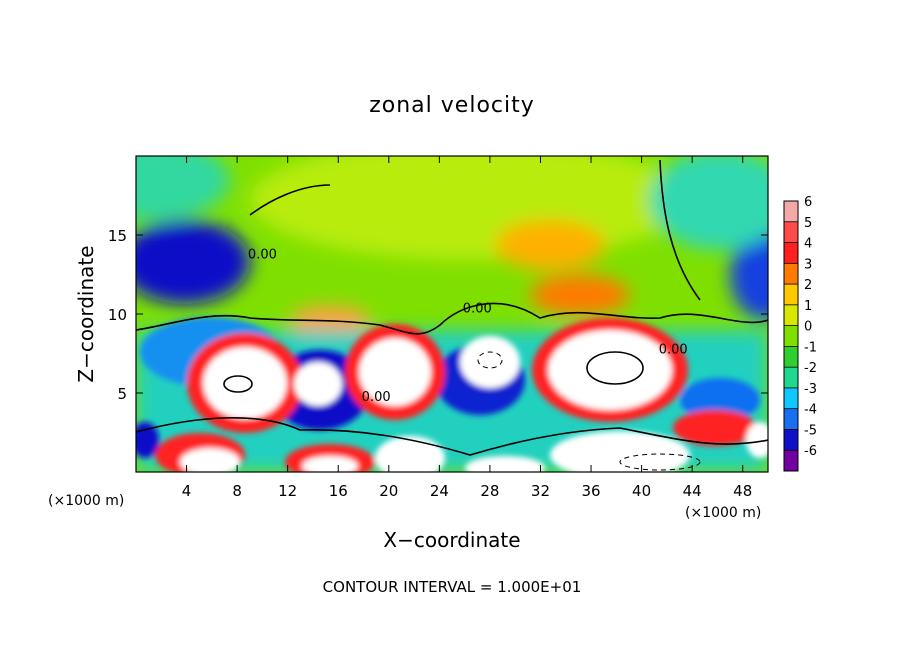 The height and width of the screenshot is (654, 904). I want to click on colorbar-label: -4, so click(810, 410).